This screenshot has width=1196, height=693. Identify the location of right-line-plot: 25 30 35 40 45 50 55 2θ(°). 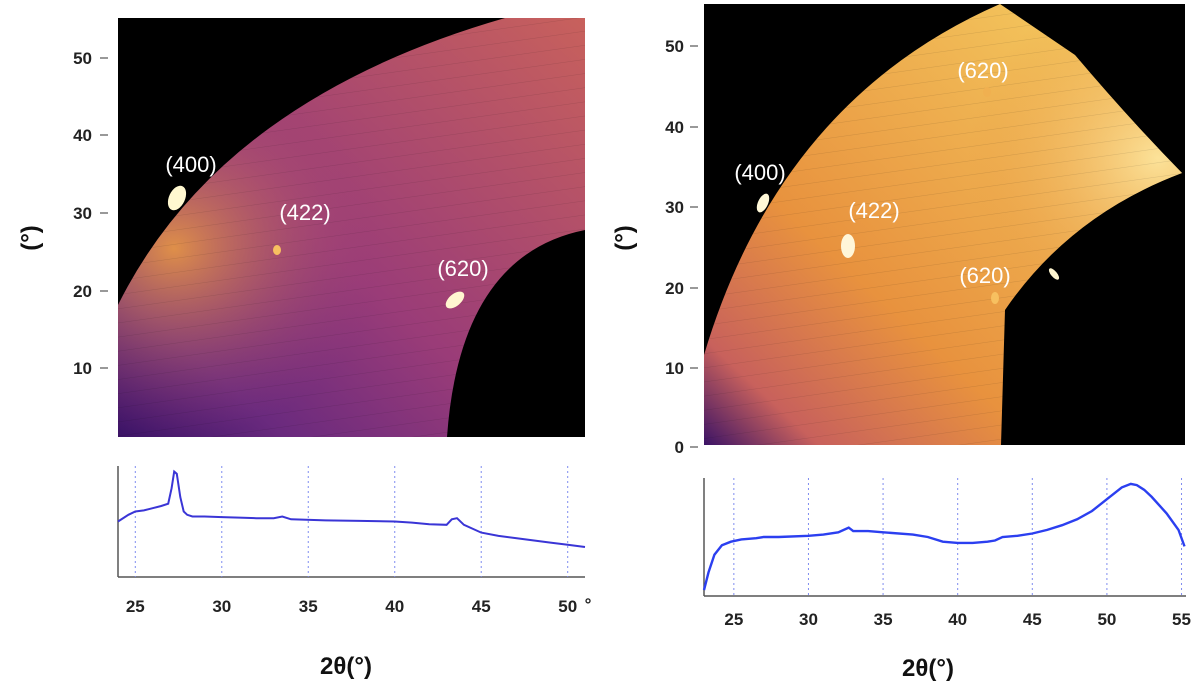
(946, 580).